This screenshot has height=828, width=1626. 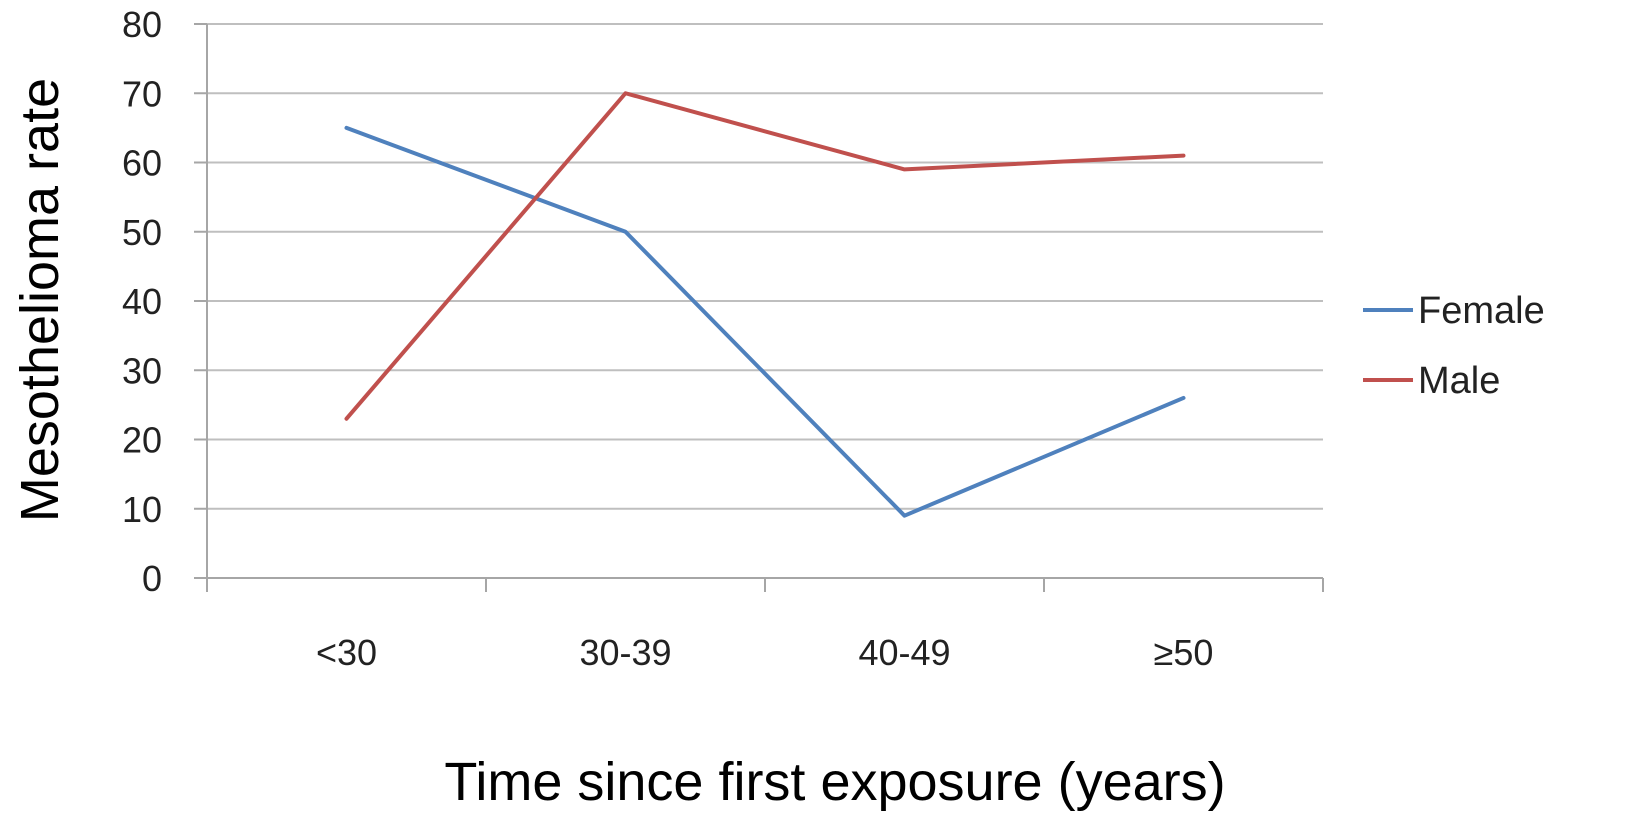 What do you see at coordinates (764, 652) in the screenshot?
I see `x-tick-labels: <30 30-39 40-49 ≥50` at bounding box center [764, 652].